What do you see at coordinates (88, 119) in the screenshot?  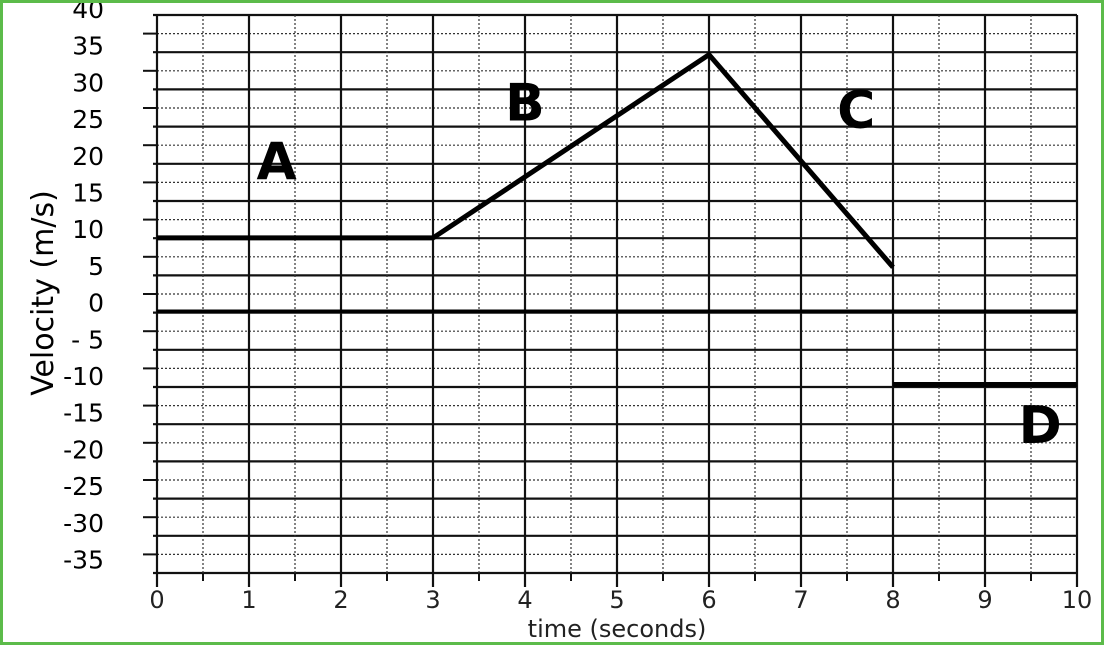 I see `y-tick-label: 25` at bounding box center [88, 119].